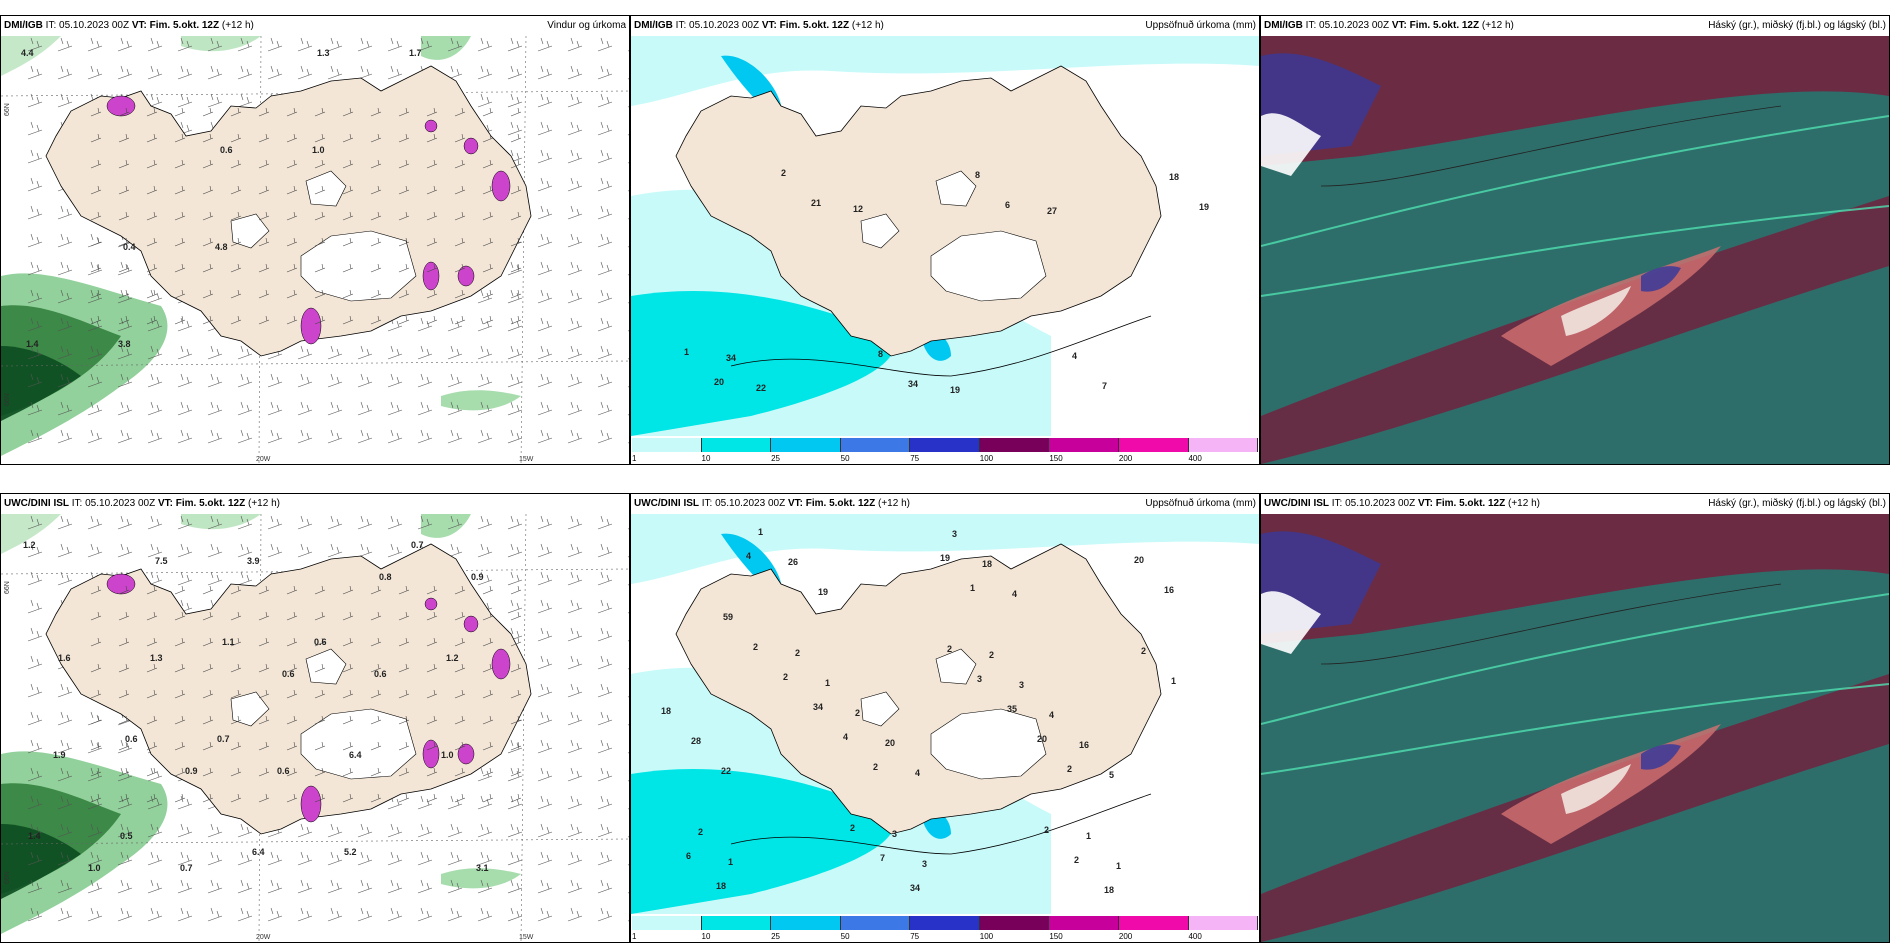  What do you see at coordinates (126, 836) in the screenshot?
I see `value-label: 0.5` at bounding box center [126, 836].